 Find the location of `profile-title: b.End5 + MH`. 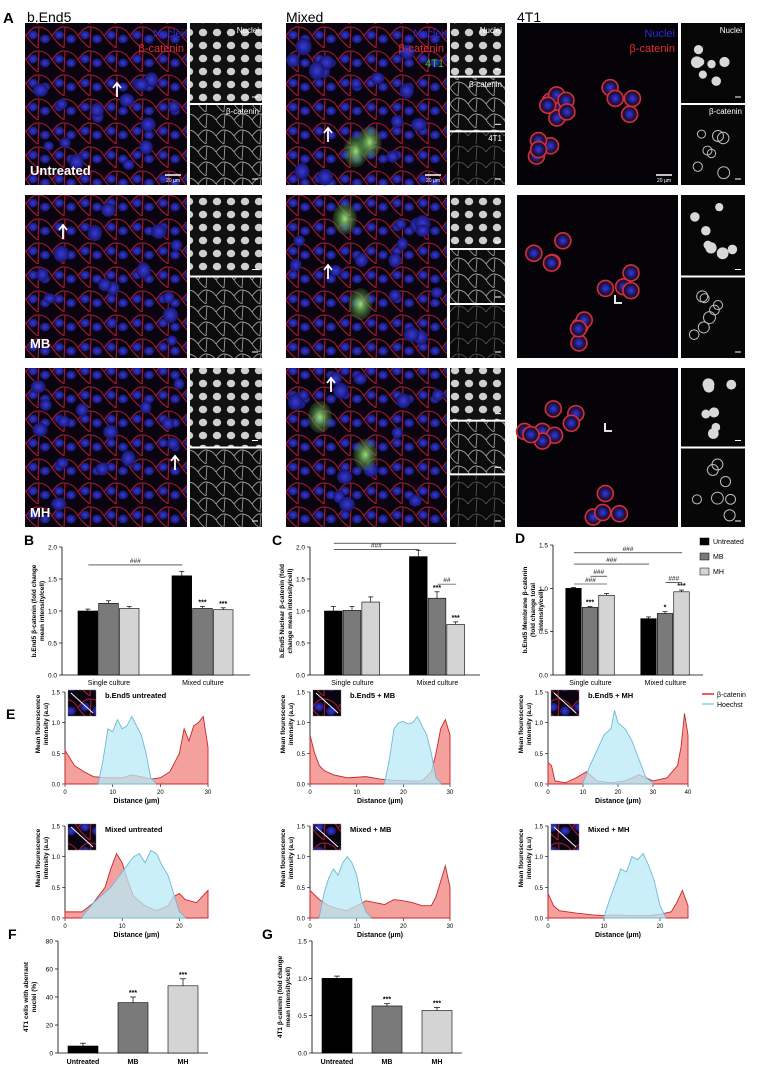

profile-title: b.End5 + MH is located at coordinates (610, 695).